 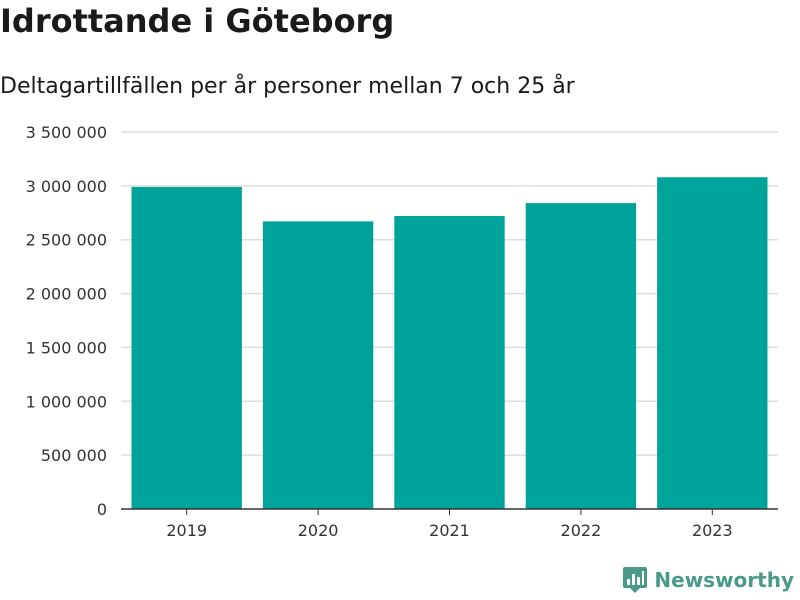 What do you see at coordinates (66, 186) in the screenshot?
I see `y-tick-label: 3 000 000` at bounding box center [66, 186].